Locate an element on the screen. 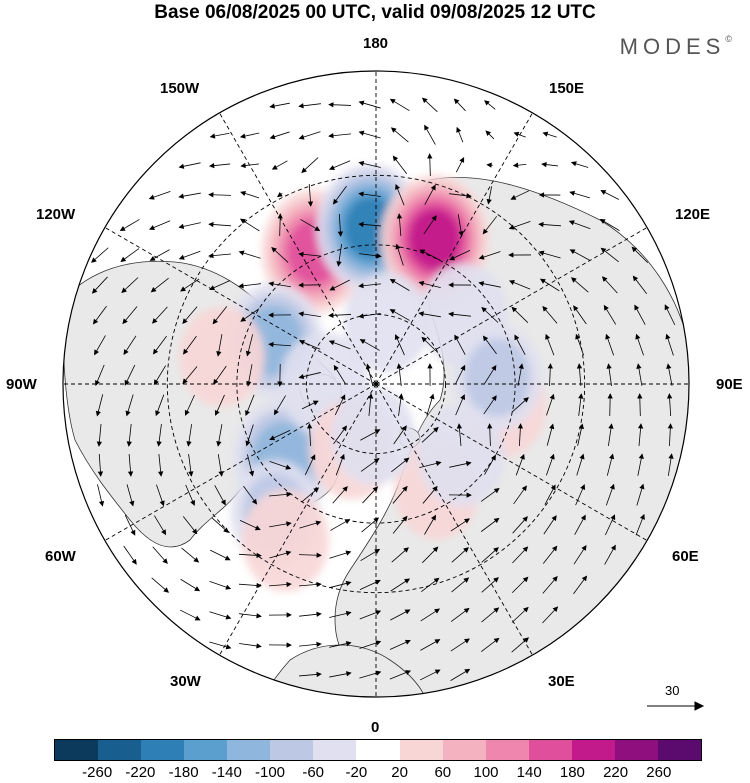  lon-label-180: 180 is located at coordinates (376, 43).